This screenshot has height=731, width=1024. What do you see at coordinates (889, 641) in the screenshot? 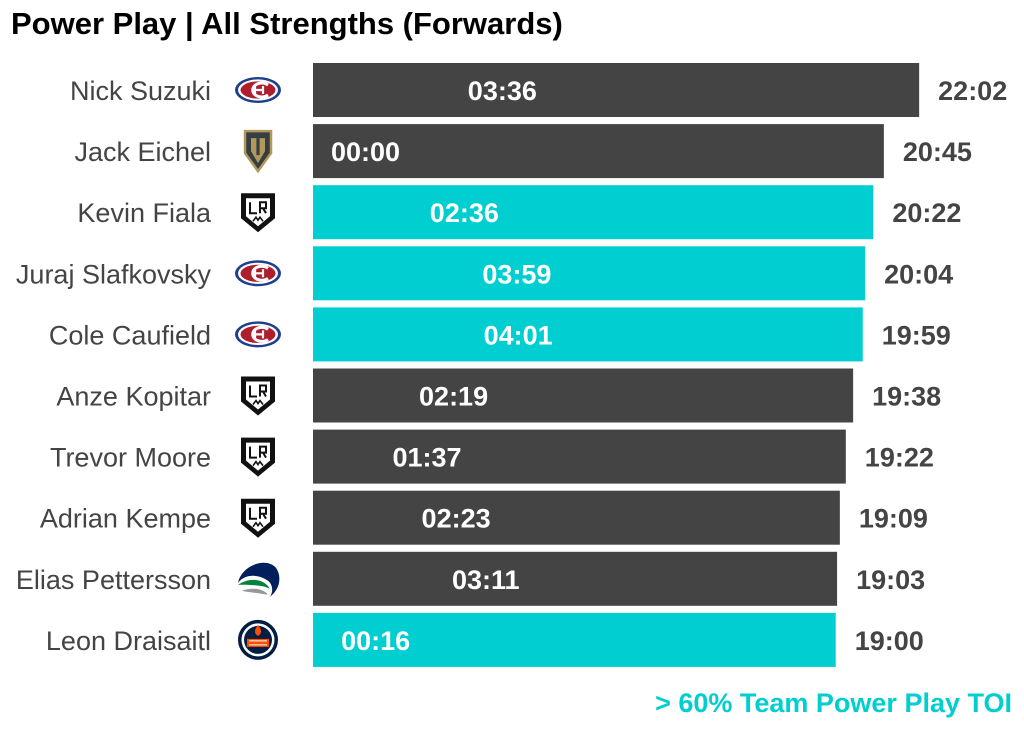
I see `total-toi-label: 19:00` at bounding box center [889, 641].